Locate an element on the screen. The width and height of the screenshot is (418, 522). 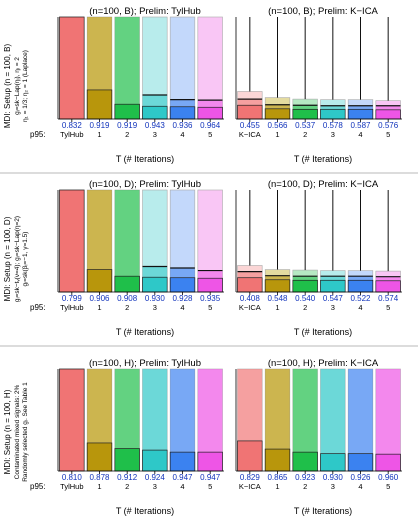
p95-value: 0.810 is located at coordinates (72, 477).